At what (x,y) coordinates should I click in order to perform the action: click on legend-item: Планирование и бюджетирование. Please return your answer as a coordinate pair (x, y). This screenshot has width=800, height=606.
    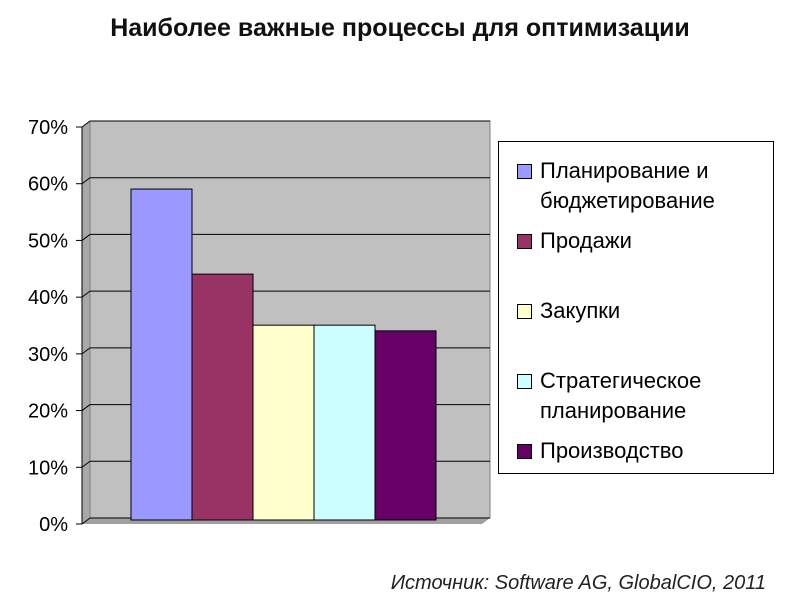
    Looking at the image, I should click on (644, 186).